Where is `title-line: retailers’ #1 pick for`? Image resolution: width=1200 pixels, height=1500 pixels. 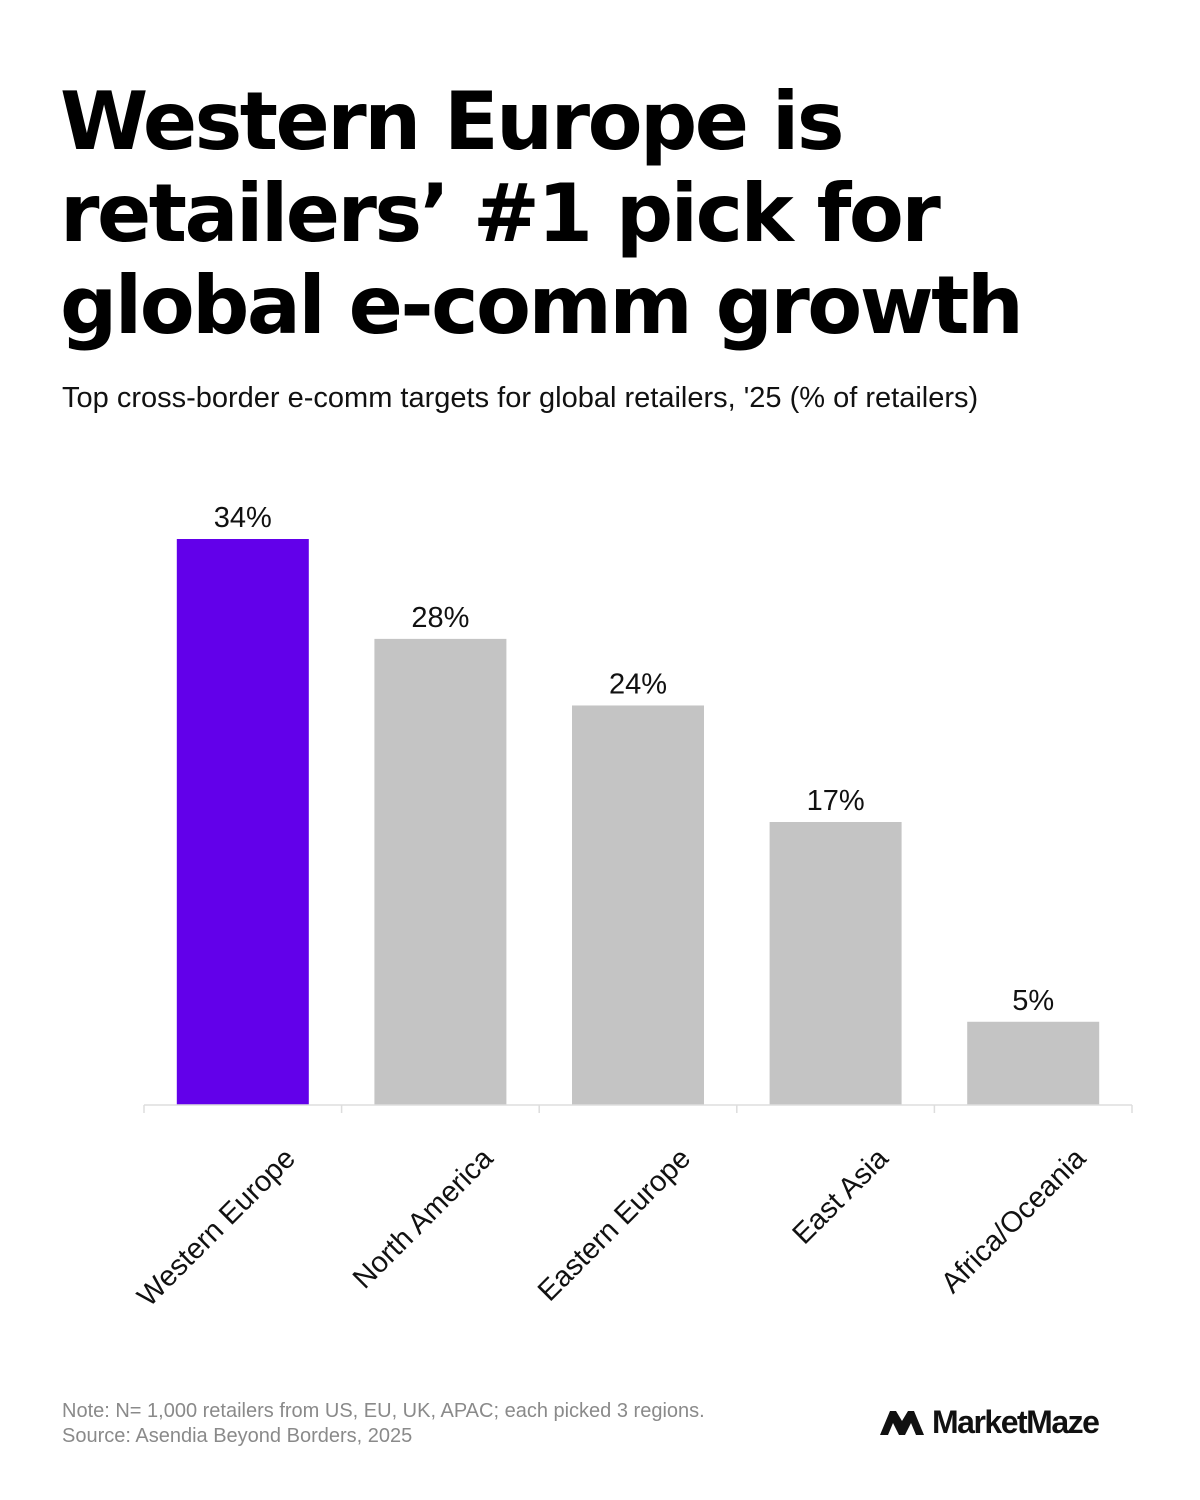 title-line: retailers’ #1 pick for is located at coordinates (500, 213).